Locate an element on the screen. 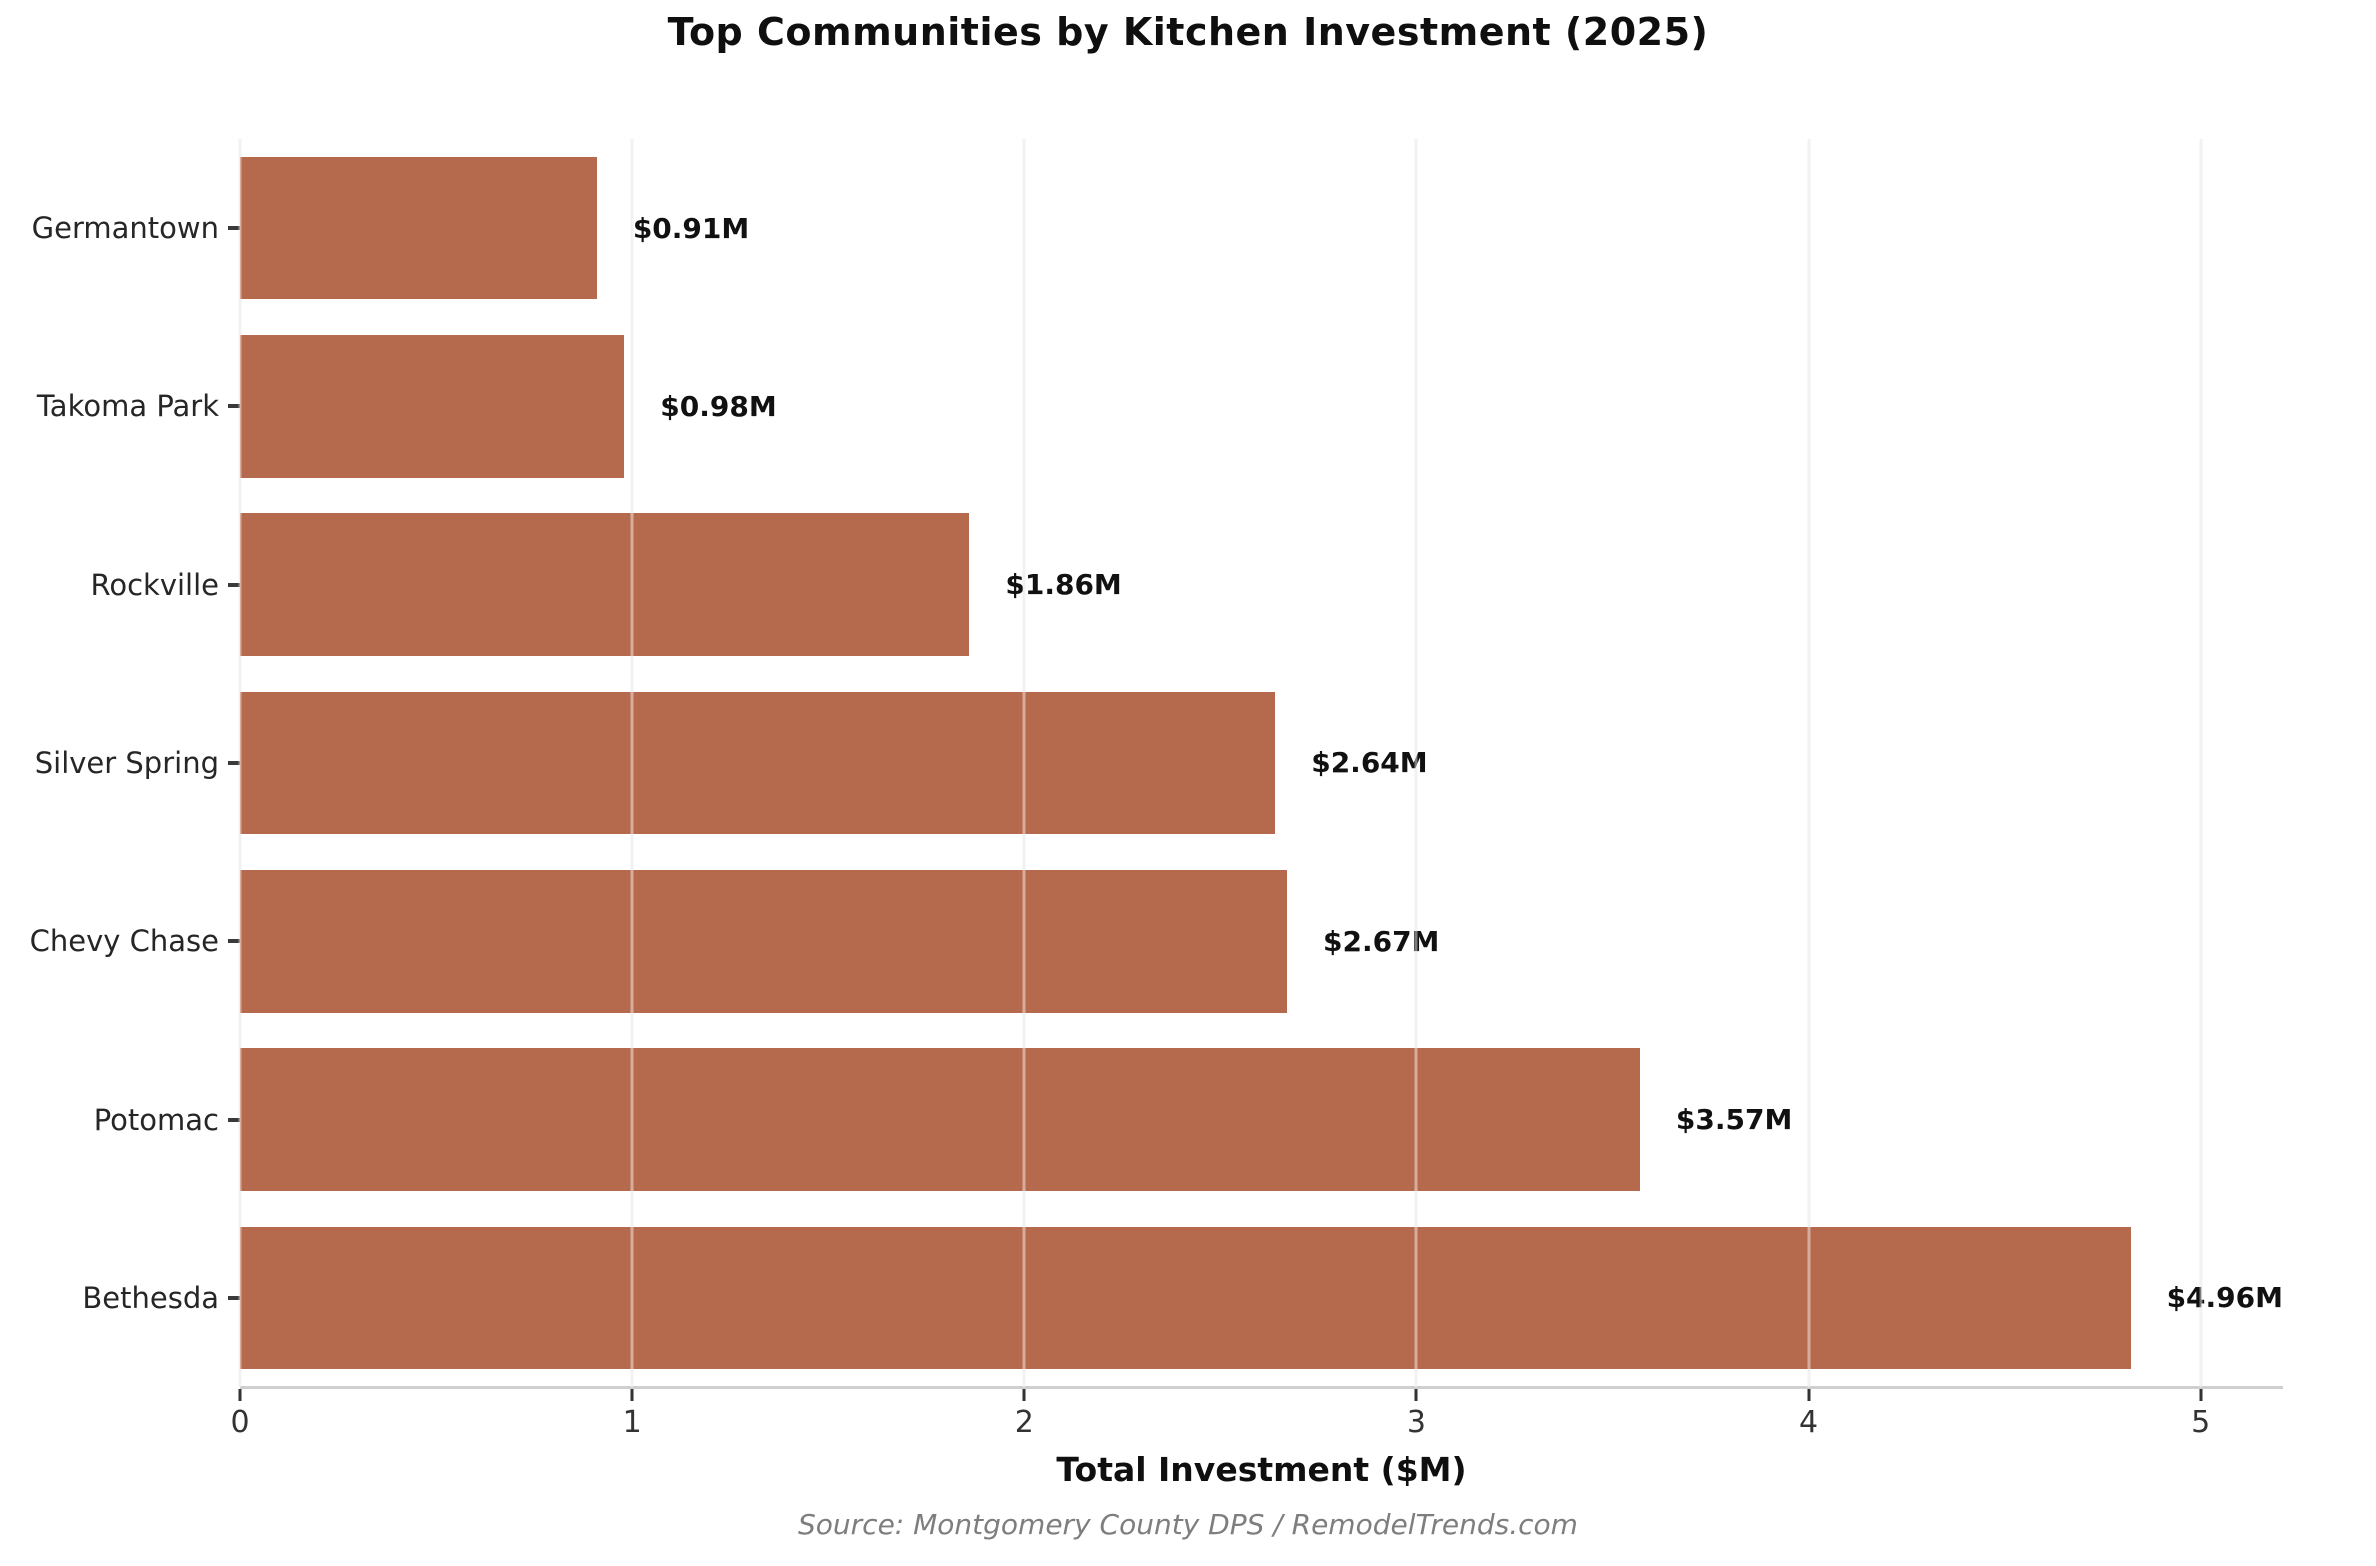 The image size is (2376, 1566). y-tick-cell: Rockville is located at coordinates (120, 585).